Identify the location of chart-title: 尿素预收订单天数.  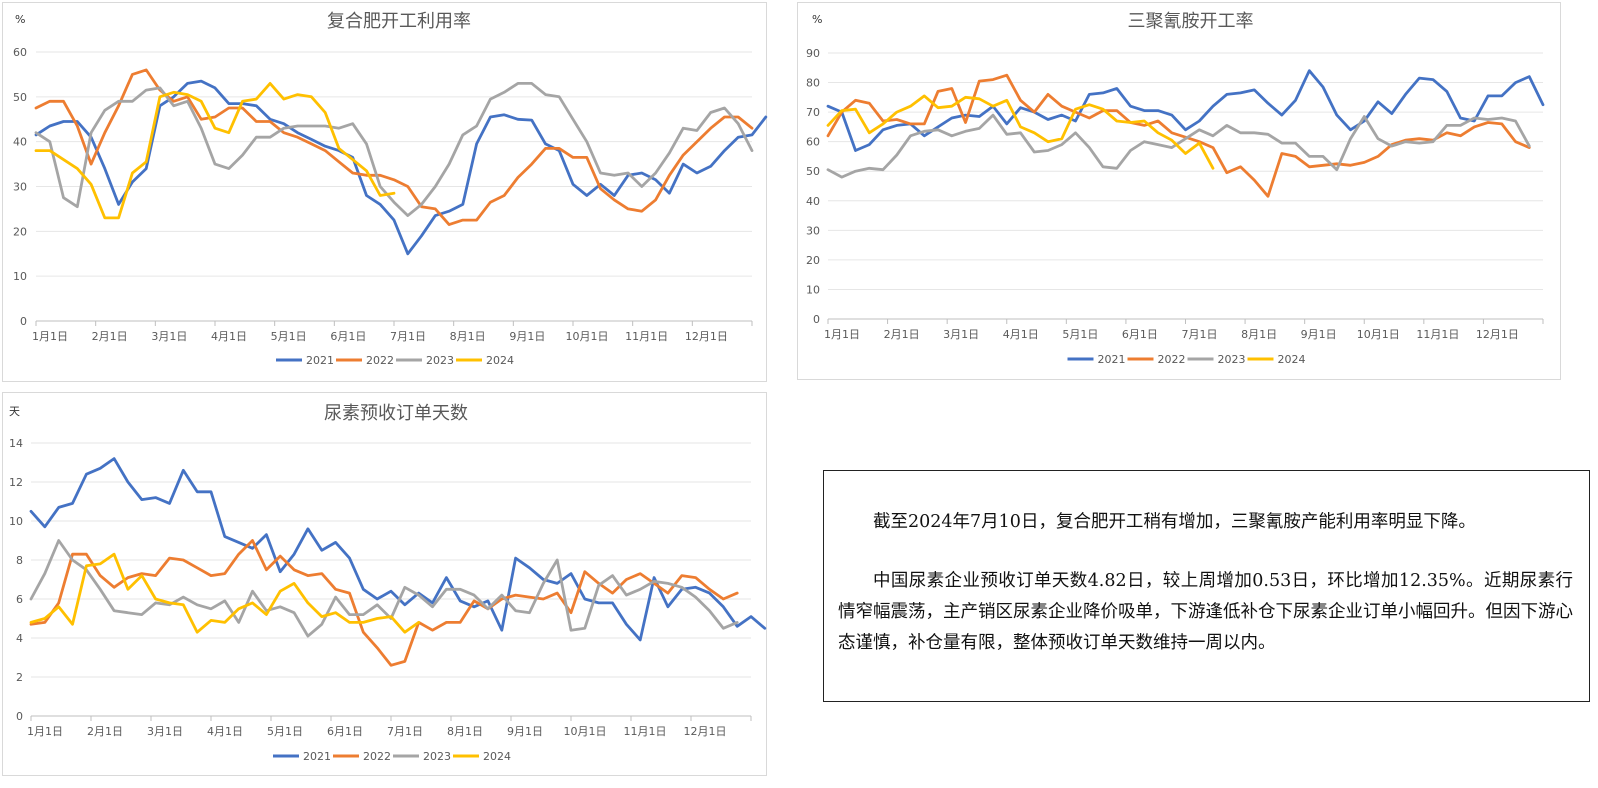
(396, 413).